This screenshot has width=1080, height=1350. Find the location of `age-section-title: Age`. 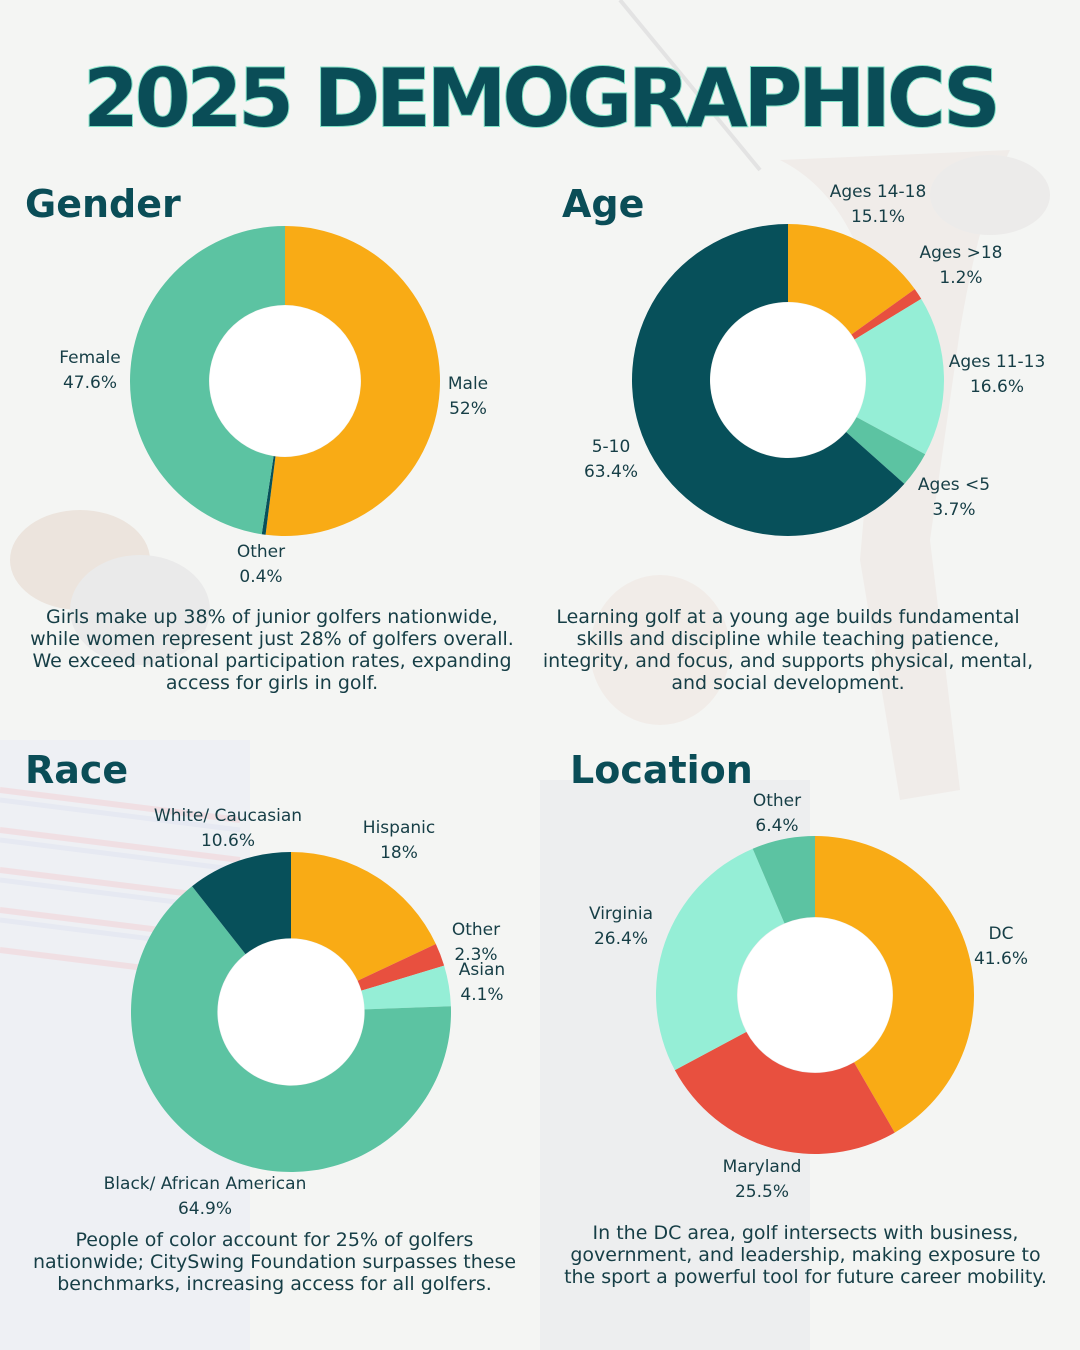

age-section-title: Age is located at coordinates (603, 204).